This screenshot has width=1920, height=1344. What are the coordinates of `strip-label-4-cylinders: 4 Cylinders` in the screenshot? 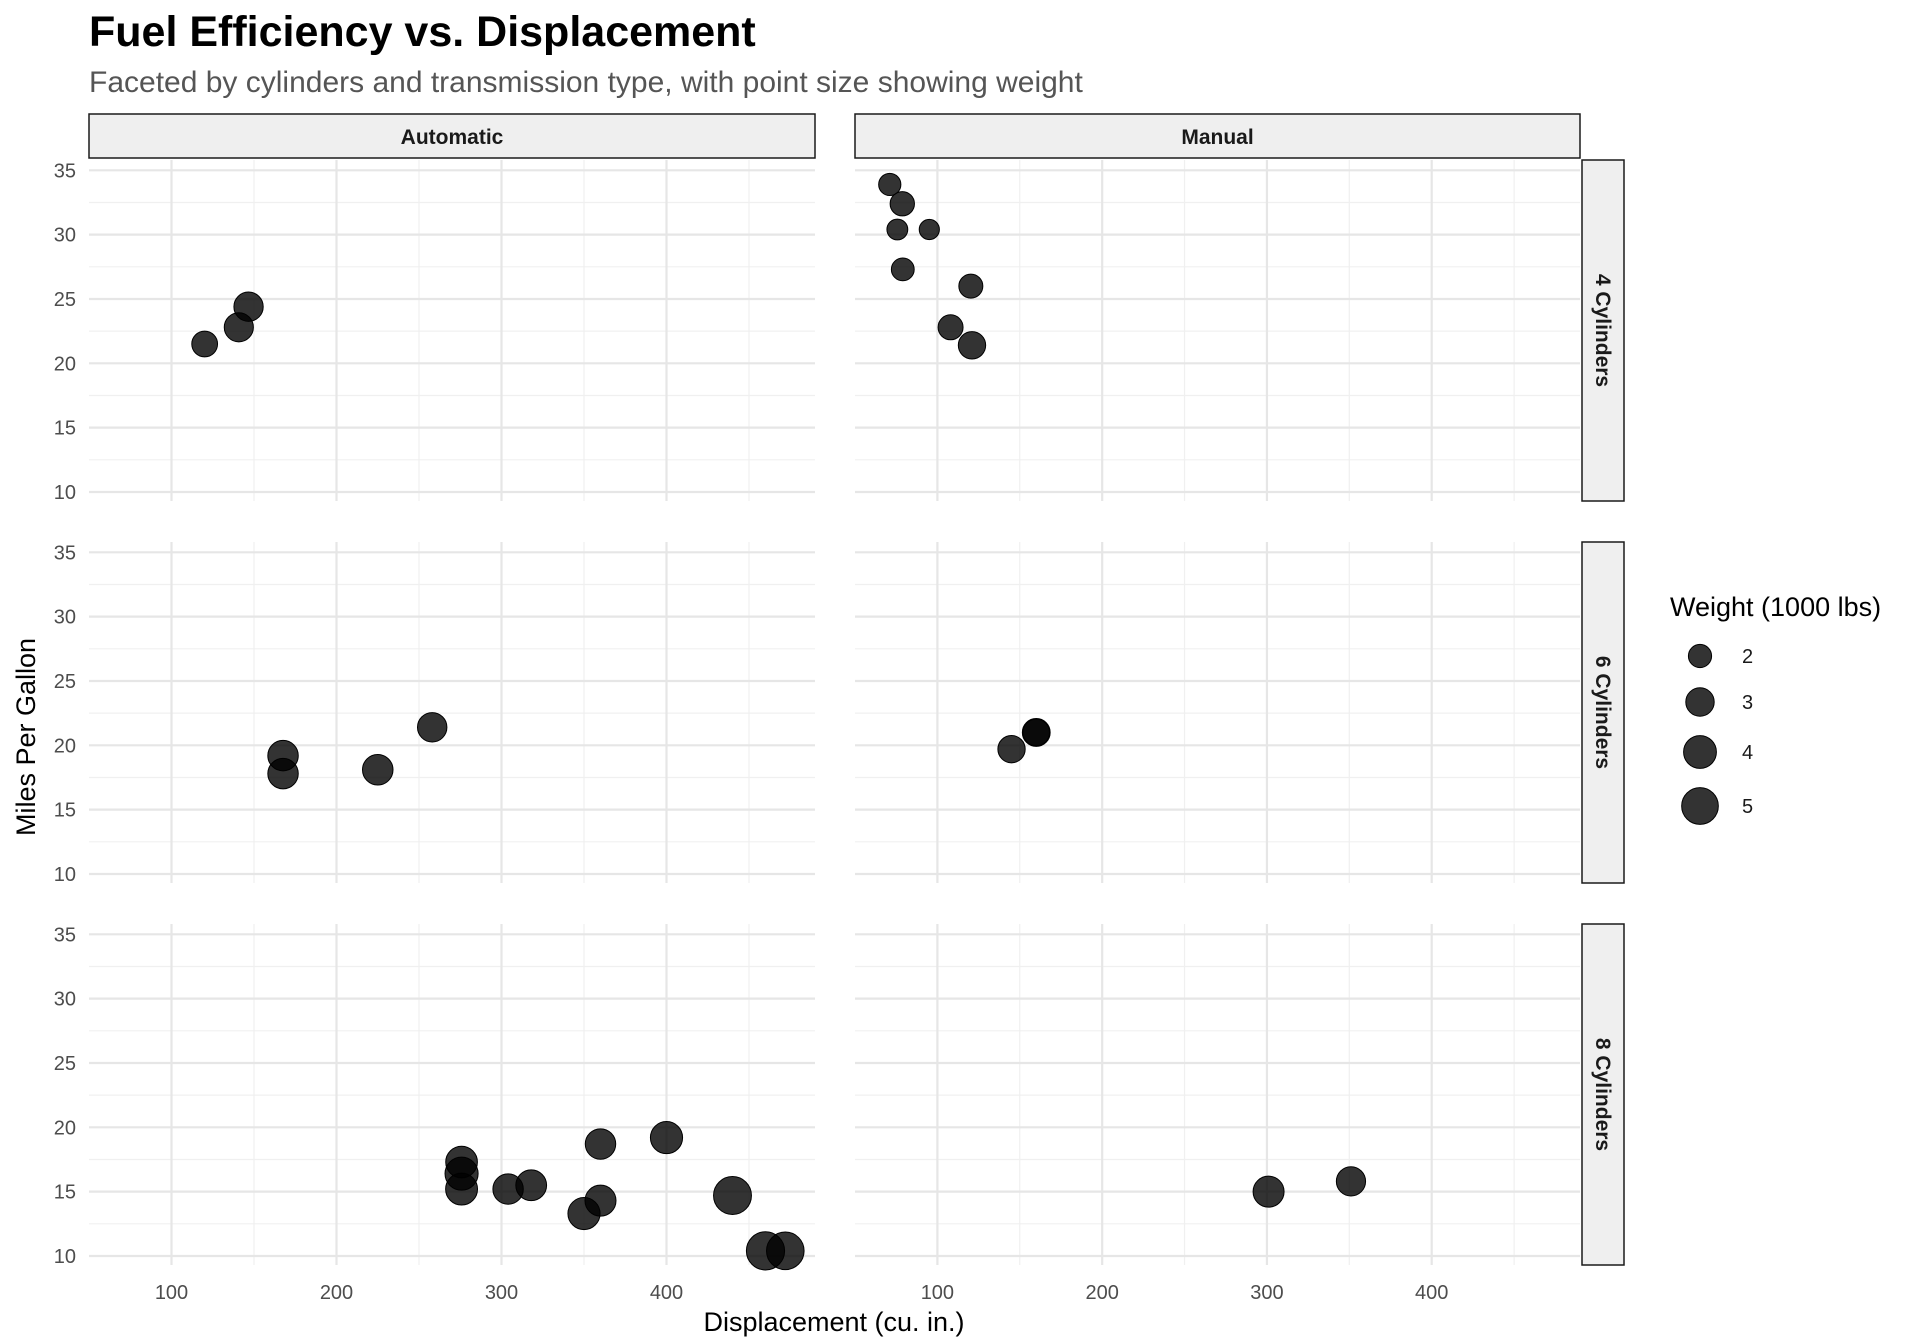 It's located at (1602, 330).